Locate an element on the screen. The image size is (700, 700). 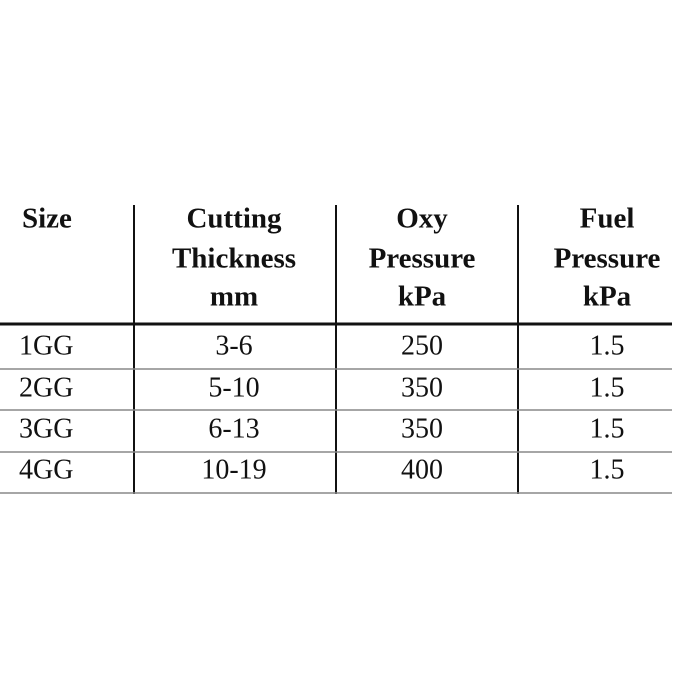
cell-text: 1GG is located at coordinates (46, 345).